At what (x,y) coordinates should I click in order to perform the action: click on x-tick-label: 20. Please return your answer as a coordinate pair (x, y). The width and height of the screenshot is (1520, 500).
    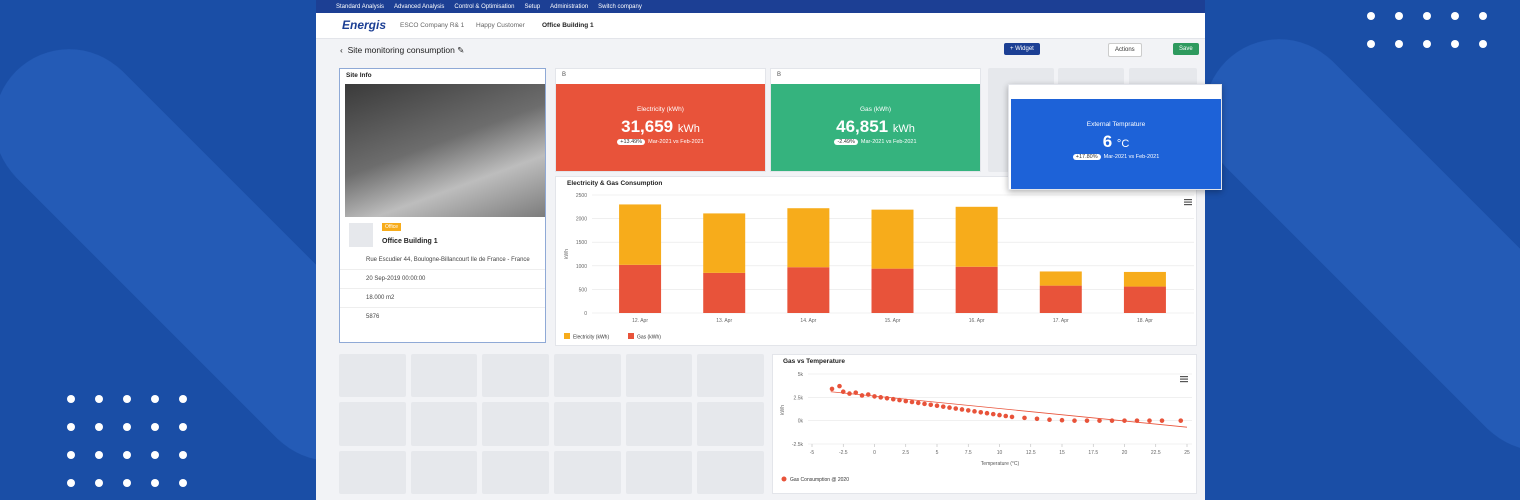
    Looking at the image, I should click on (1125, 453).